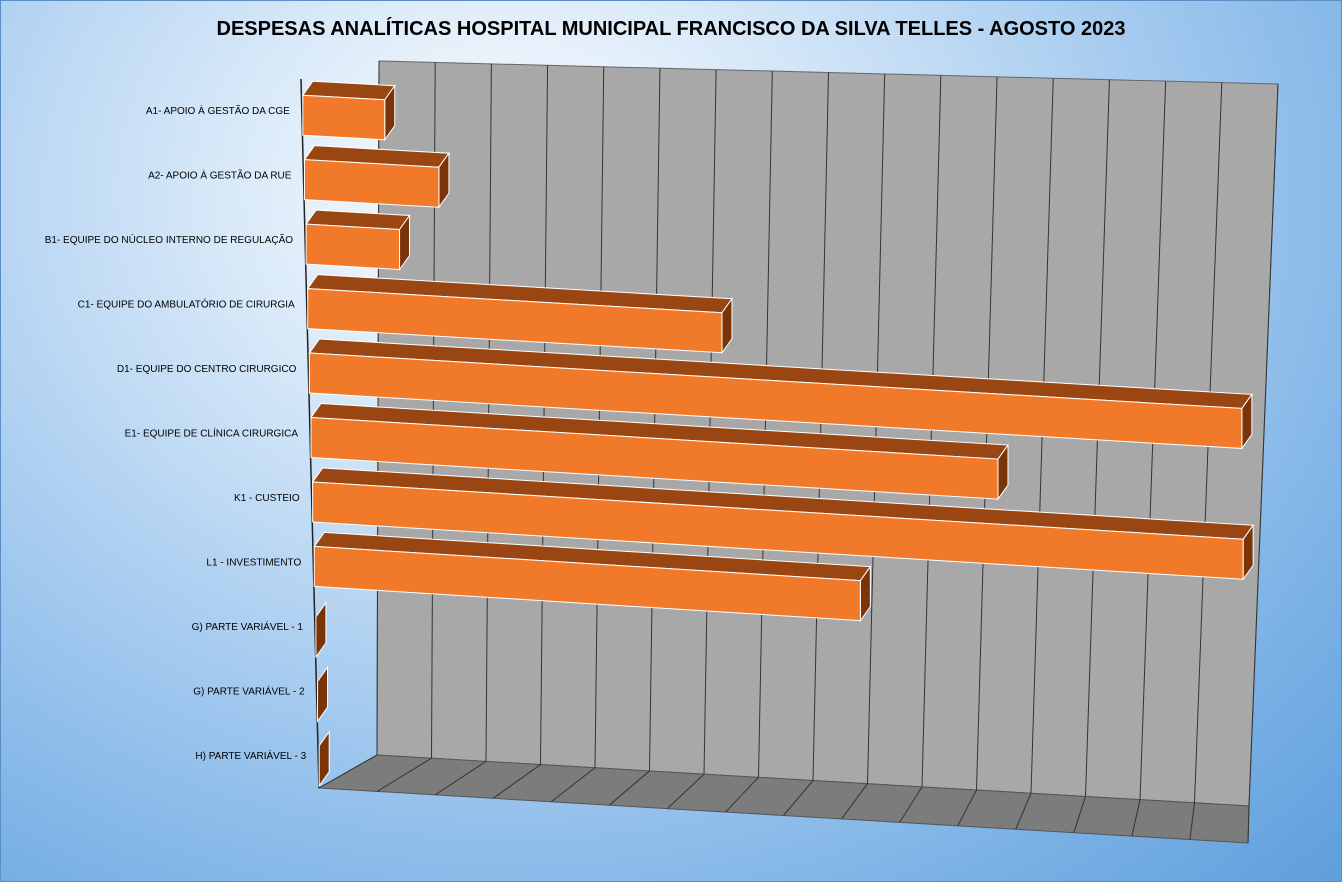  Describe the element at coordinates (220, 175) in the screenshot. I see `category-label: A2- APOIO À GESTÃO DA RUE` at that location.